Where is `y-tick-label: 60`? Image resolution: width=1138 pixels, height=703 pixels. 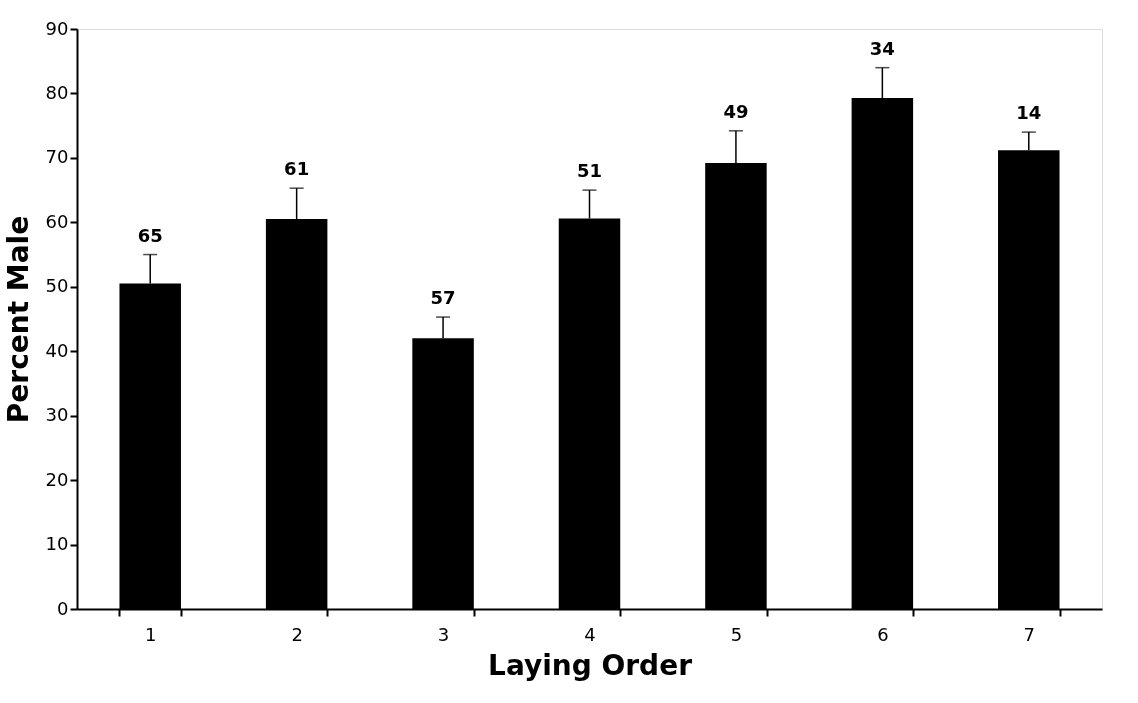
y-tick-label: 60 is located at coordinates (57, 221).